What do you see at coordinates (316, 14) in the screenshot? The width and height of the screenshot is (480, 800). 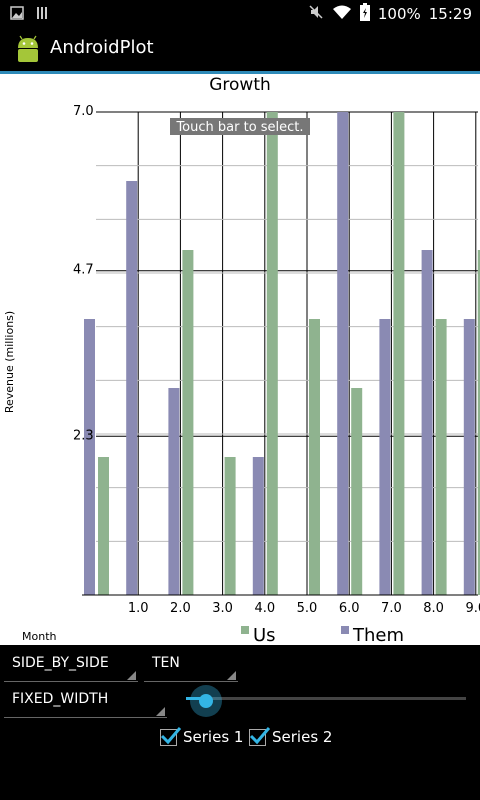 I see `mute-icon` at bounding box center [316, 14].